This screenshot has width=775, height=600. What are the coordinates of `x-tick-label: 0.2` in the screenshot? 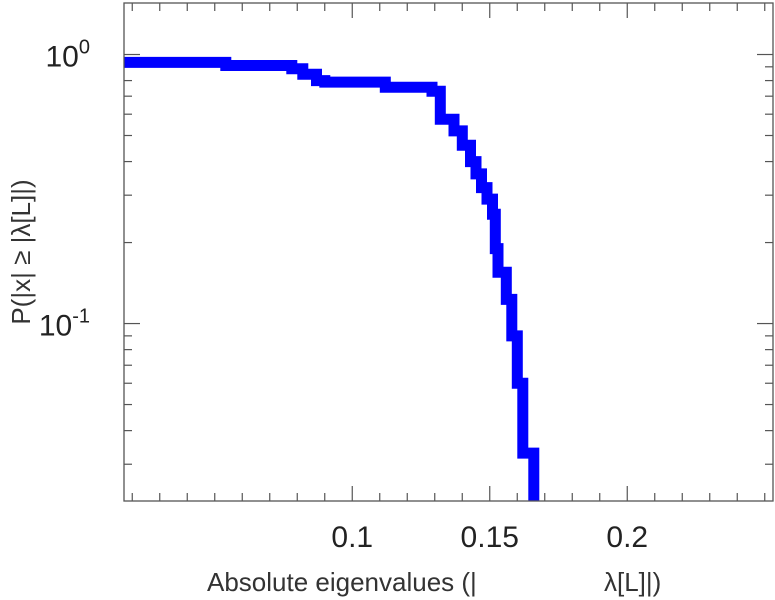 It's located at (627, 537).